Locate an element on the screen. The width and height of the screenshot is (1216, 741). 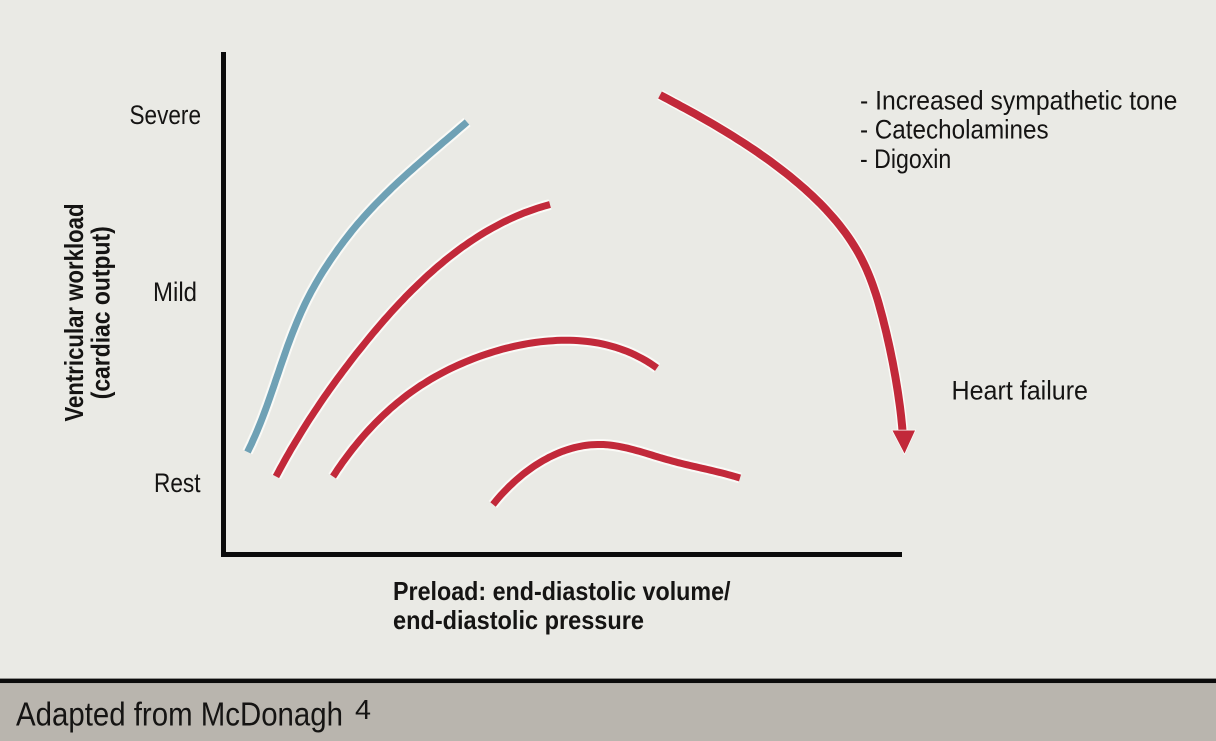
svg-text: Adapted from McDonagh is located at coordinates (179, 714).